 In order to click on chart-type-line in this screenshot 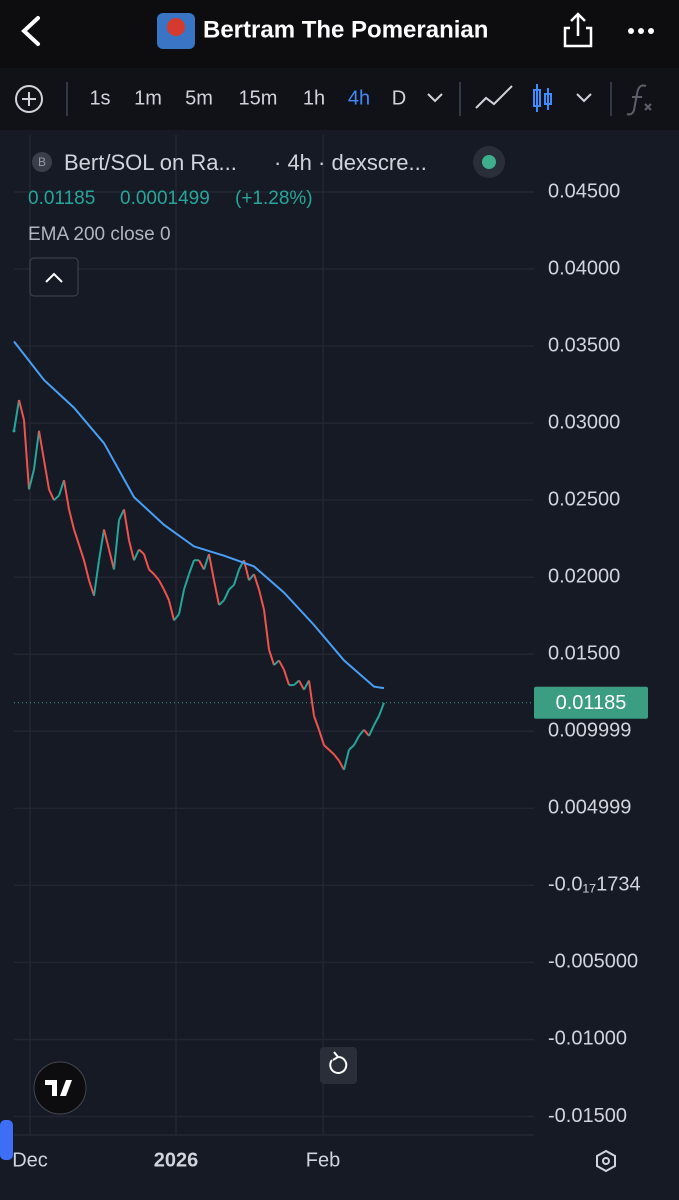, I will do `click(494, 97)`.